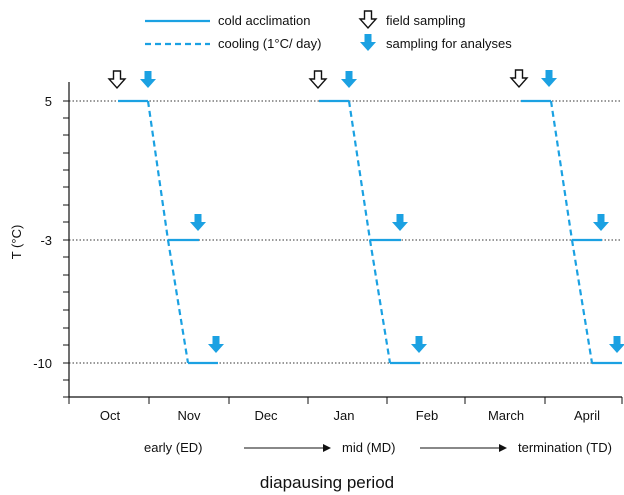 This screenshot has width=624, height=495. What do you see at coordinates (264, 20) in the screenshot?
I see `legend-cold-acclimation: cold acclimation` at bounding box center [264, 20].